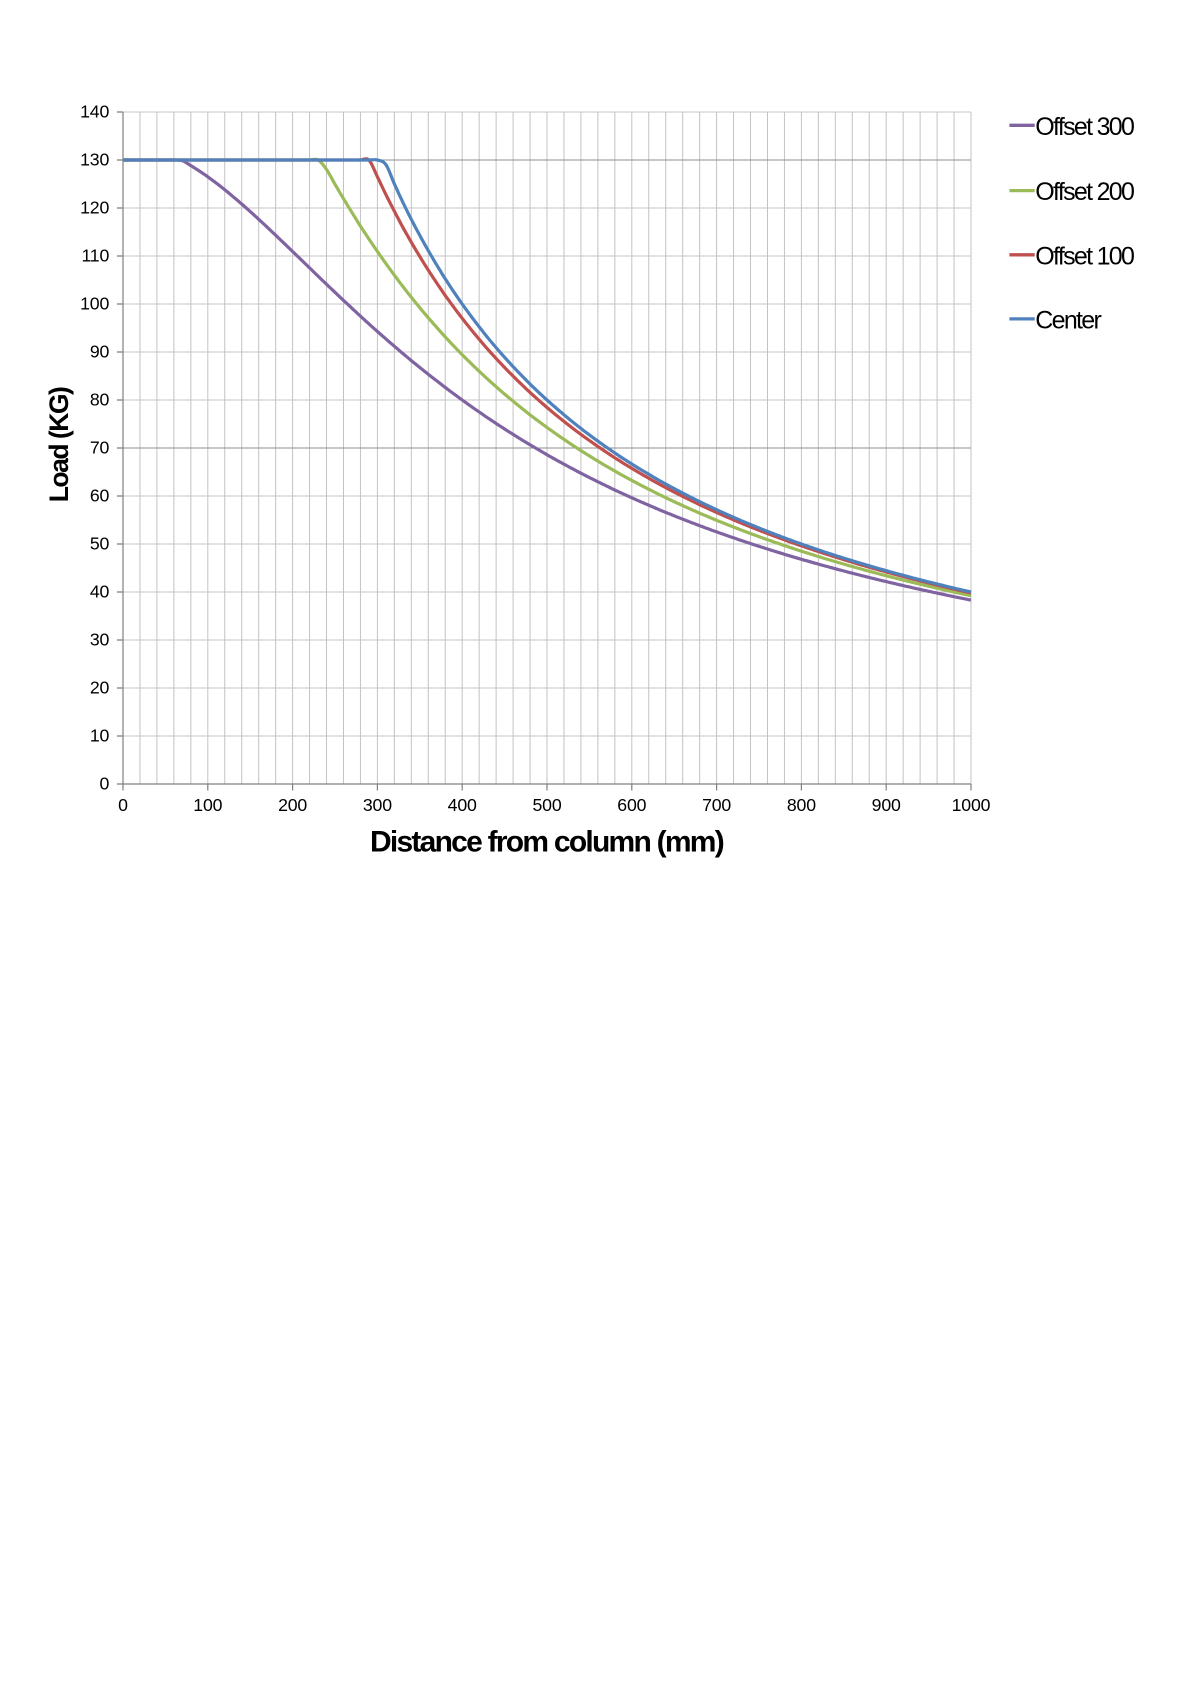 Image resolution: width=1191 pixels, height=1684 pixels. Describe the element at coordinates (100, 592) in the screenshot. I see `svg-text: 40` at that location.